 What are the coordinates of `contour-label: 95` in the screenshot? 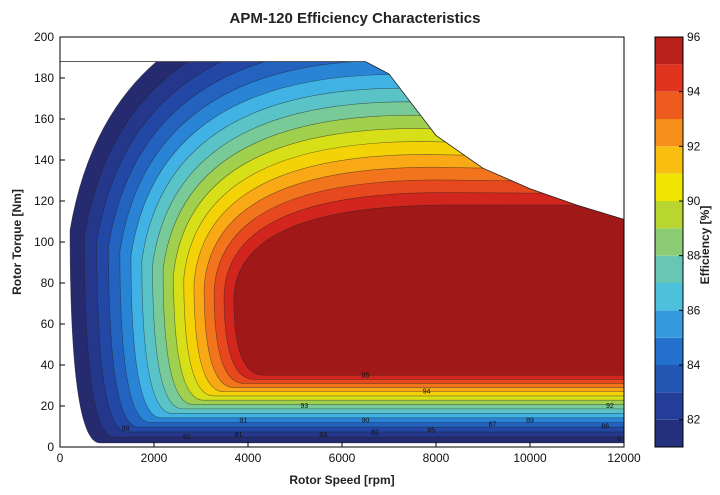 It's located at (366, 375).